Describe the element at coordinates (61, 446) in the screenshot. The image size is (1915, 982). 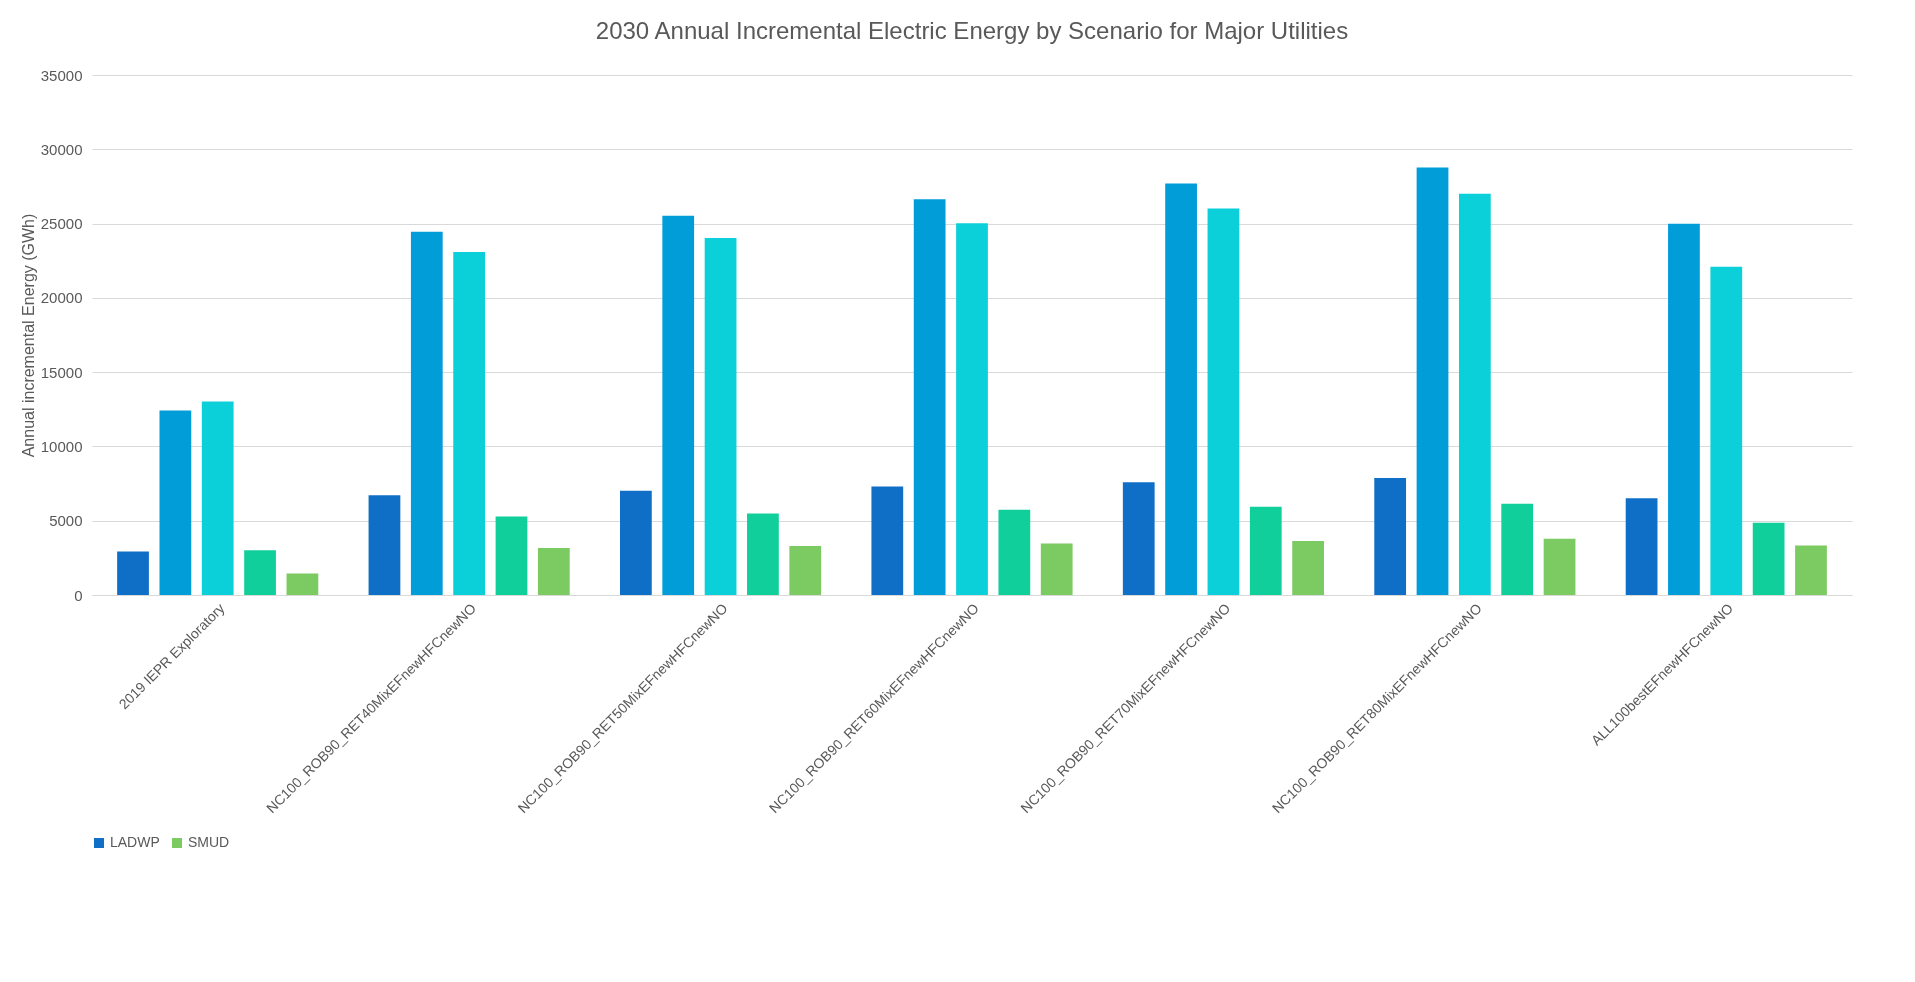
I see `y-tick-label: 10000` at that location.